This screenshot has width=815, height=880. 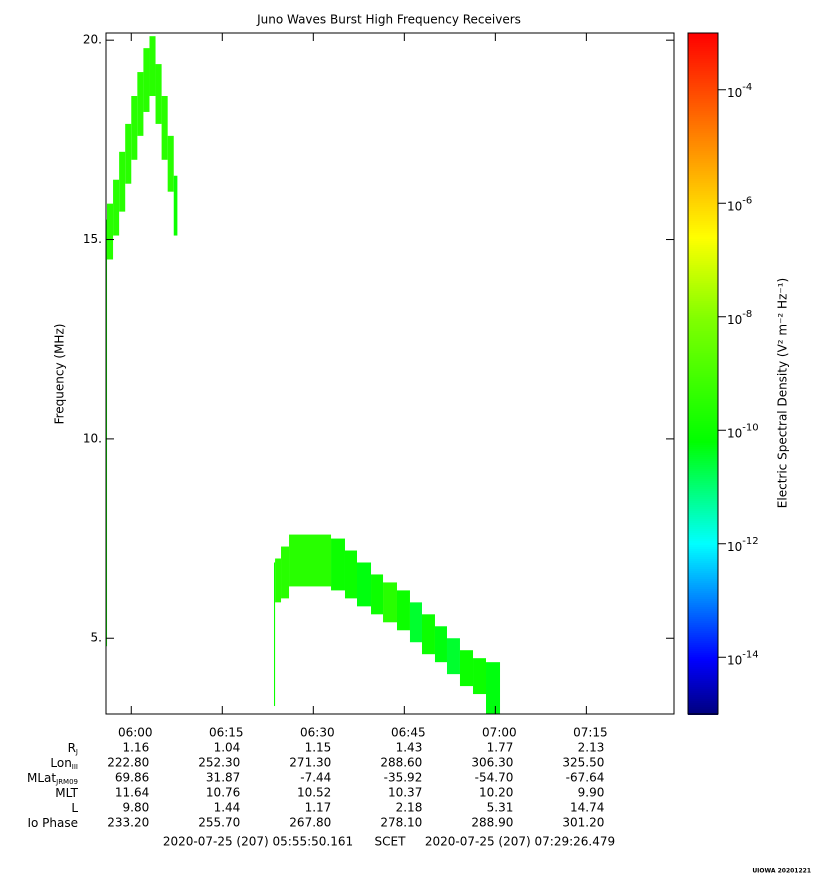 I want to click on ephemeris-value: 252.30, so click(x=219, y=763).